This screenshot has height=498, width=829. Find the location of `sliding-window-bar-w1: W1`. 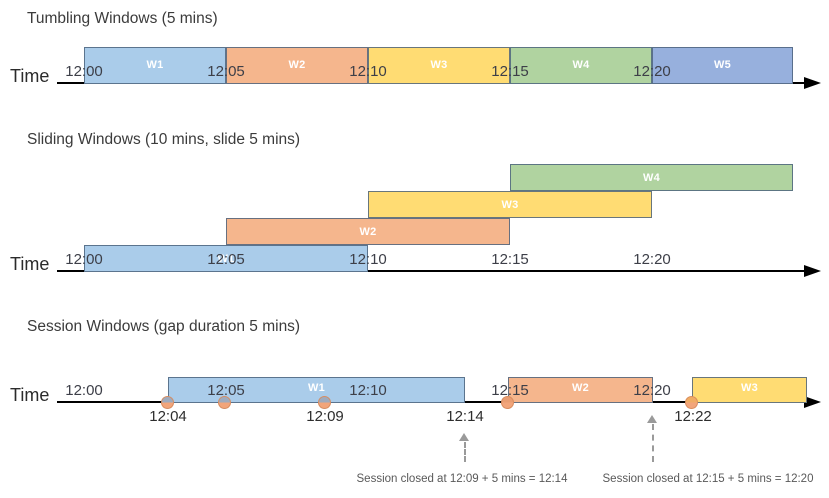

sliding-window-bar-w1: W1 is located at coordinates (226, 258).